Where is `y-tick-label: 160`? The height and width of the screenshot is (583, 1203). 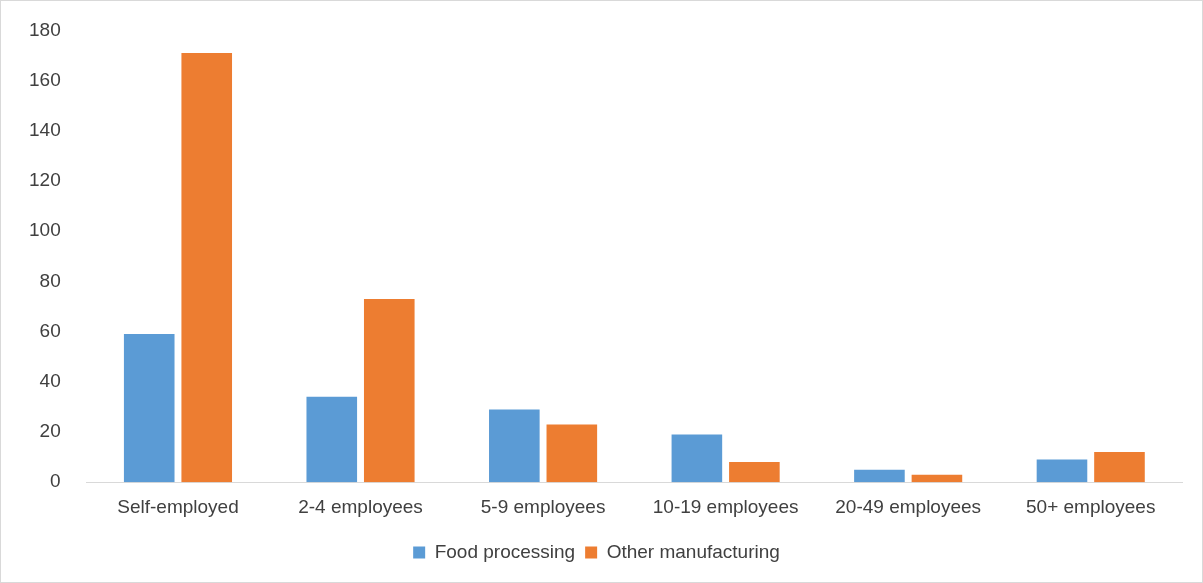 y-tick-label: 160 is located at coordinates (45, 79).